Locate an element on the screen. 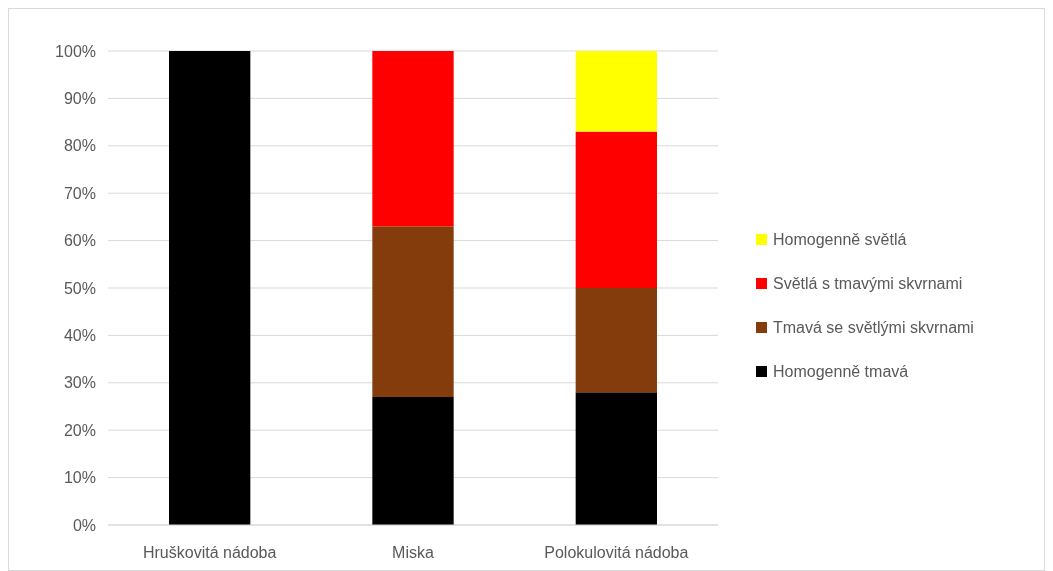  y-tick-label: 80% is located at coordinates (79, 146).